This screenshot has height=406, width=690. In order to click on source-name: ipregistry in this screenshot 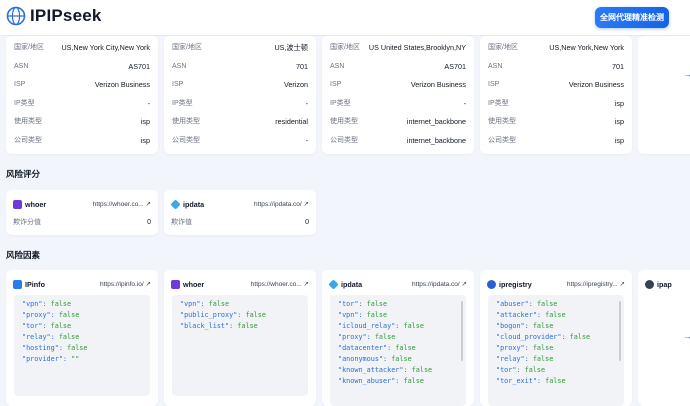, I will do `click(515, 284)`.